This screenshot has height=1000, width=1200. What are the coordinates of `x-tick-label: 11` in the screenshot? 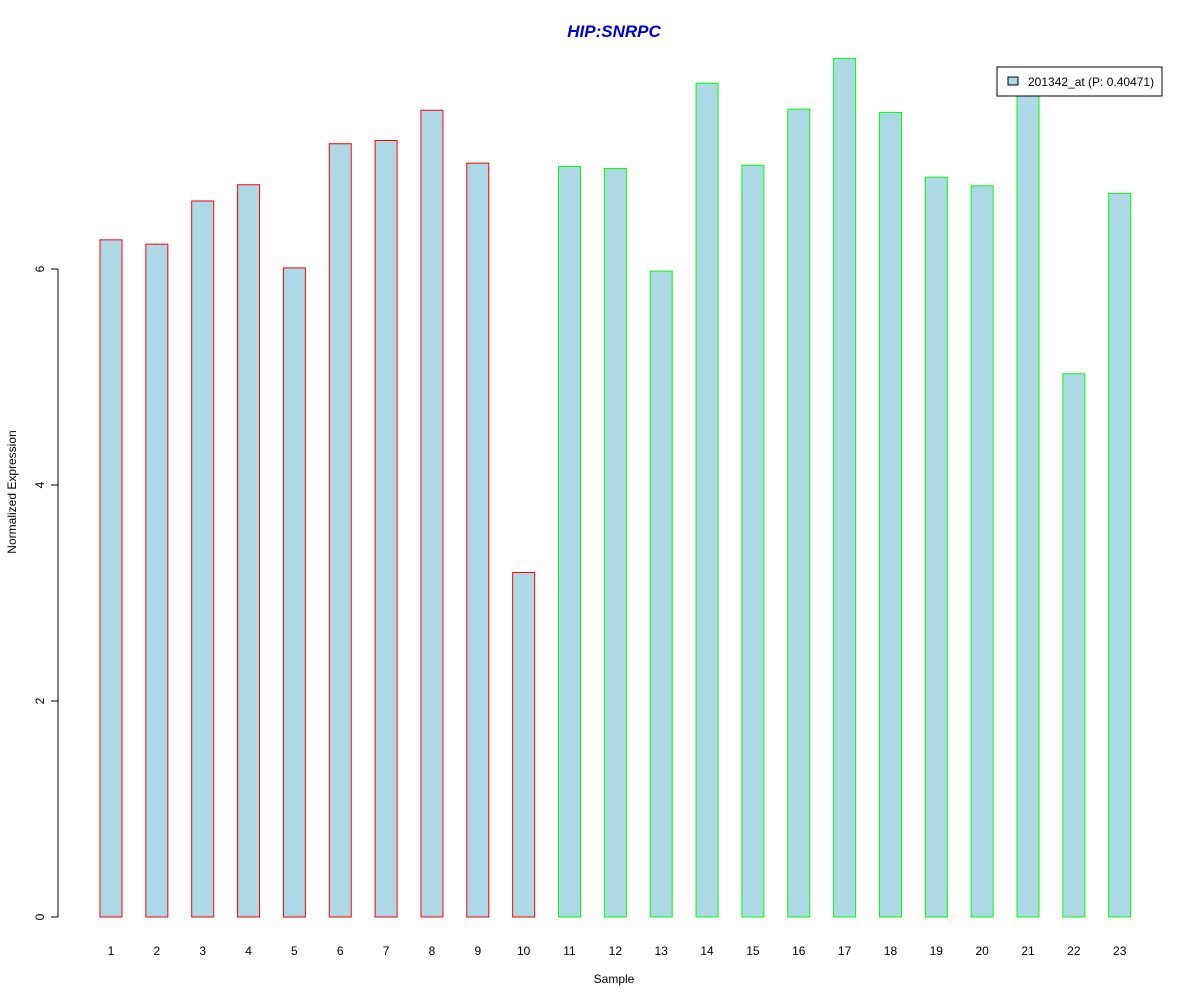 It's located at (569, 951).